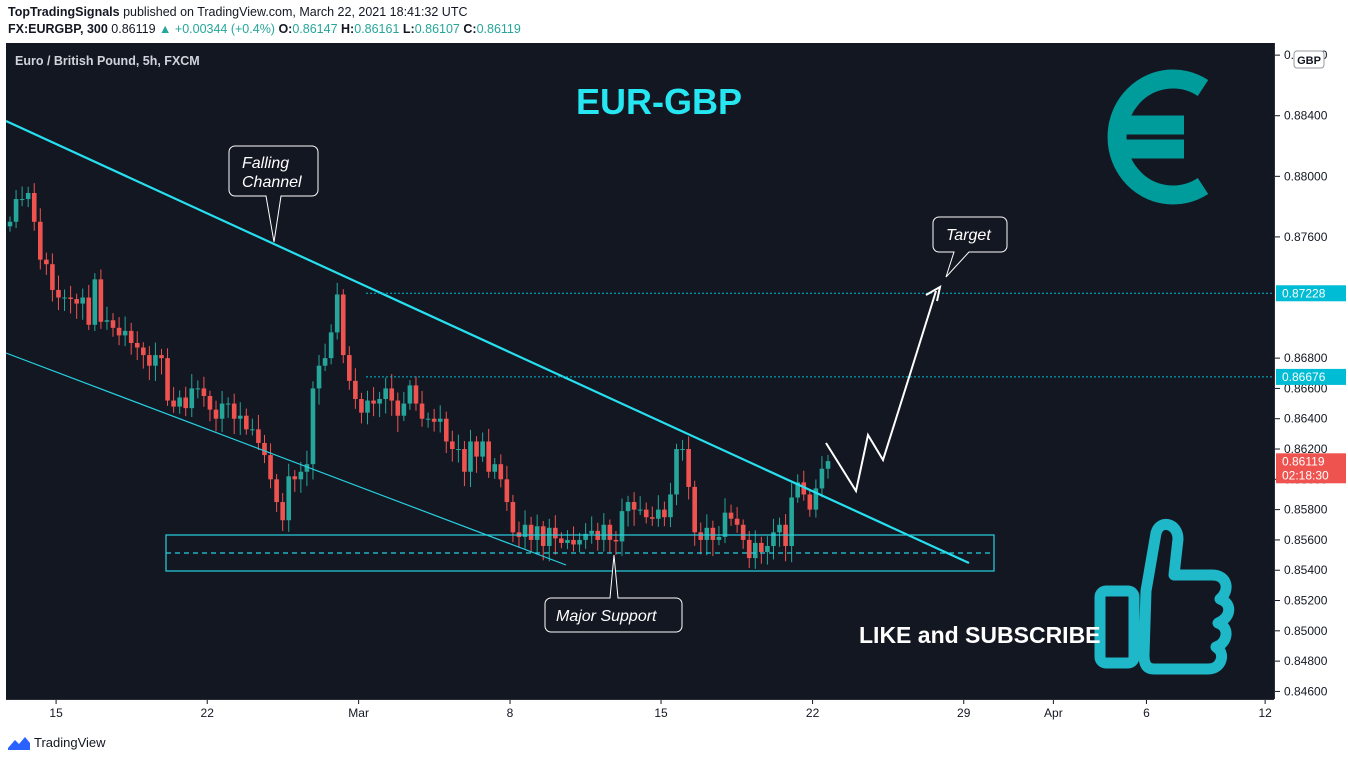 Image resolution: width=1348 pixels, height=762 pixels. What do you see at coordinates (358, 713) in the screenshot?
I see `x-tick-label: Mar` at bounding box center [358, 713].